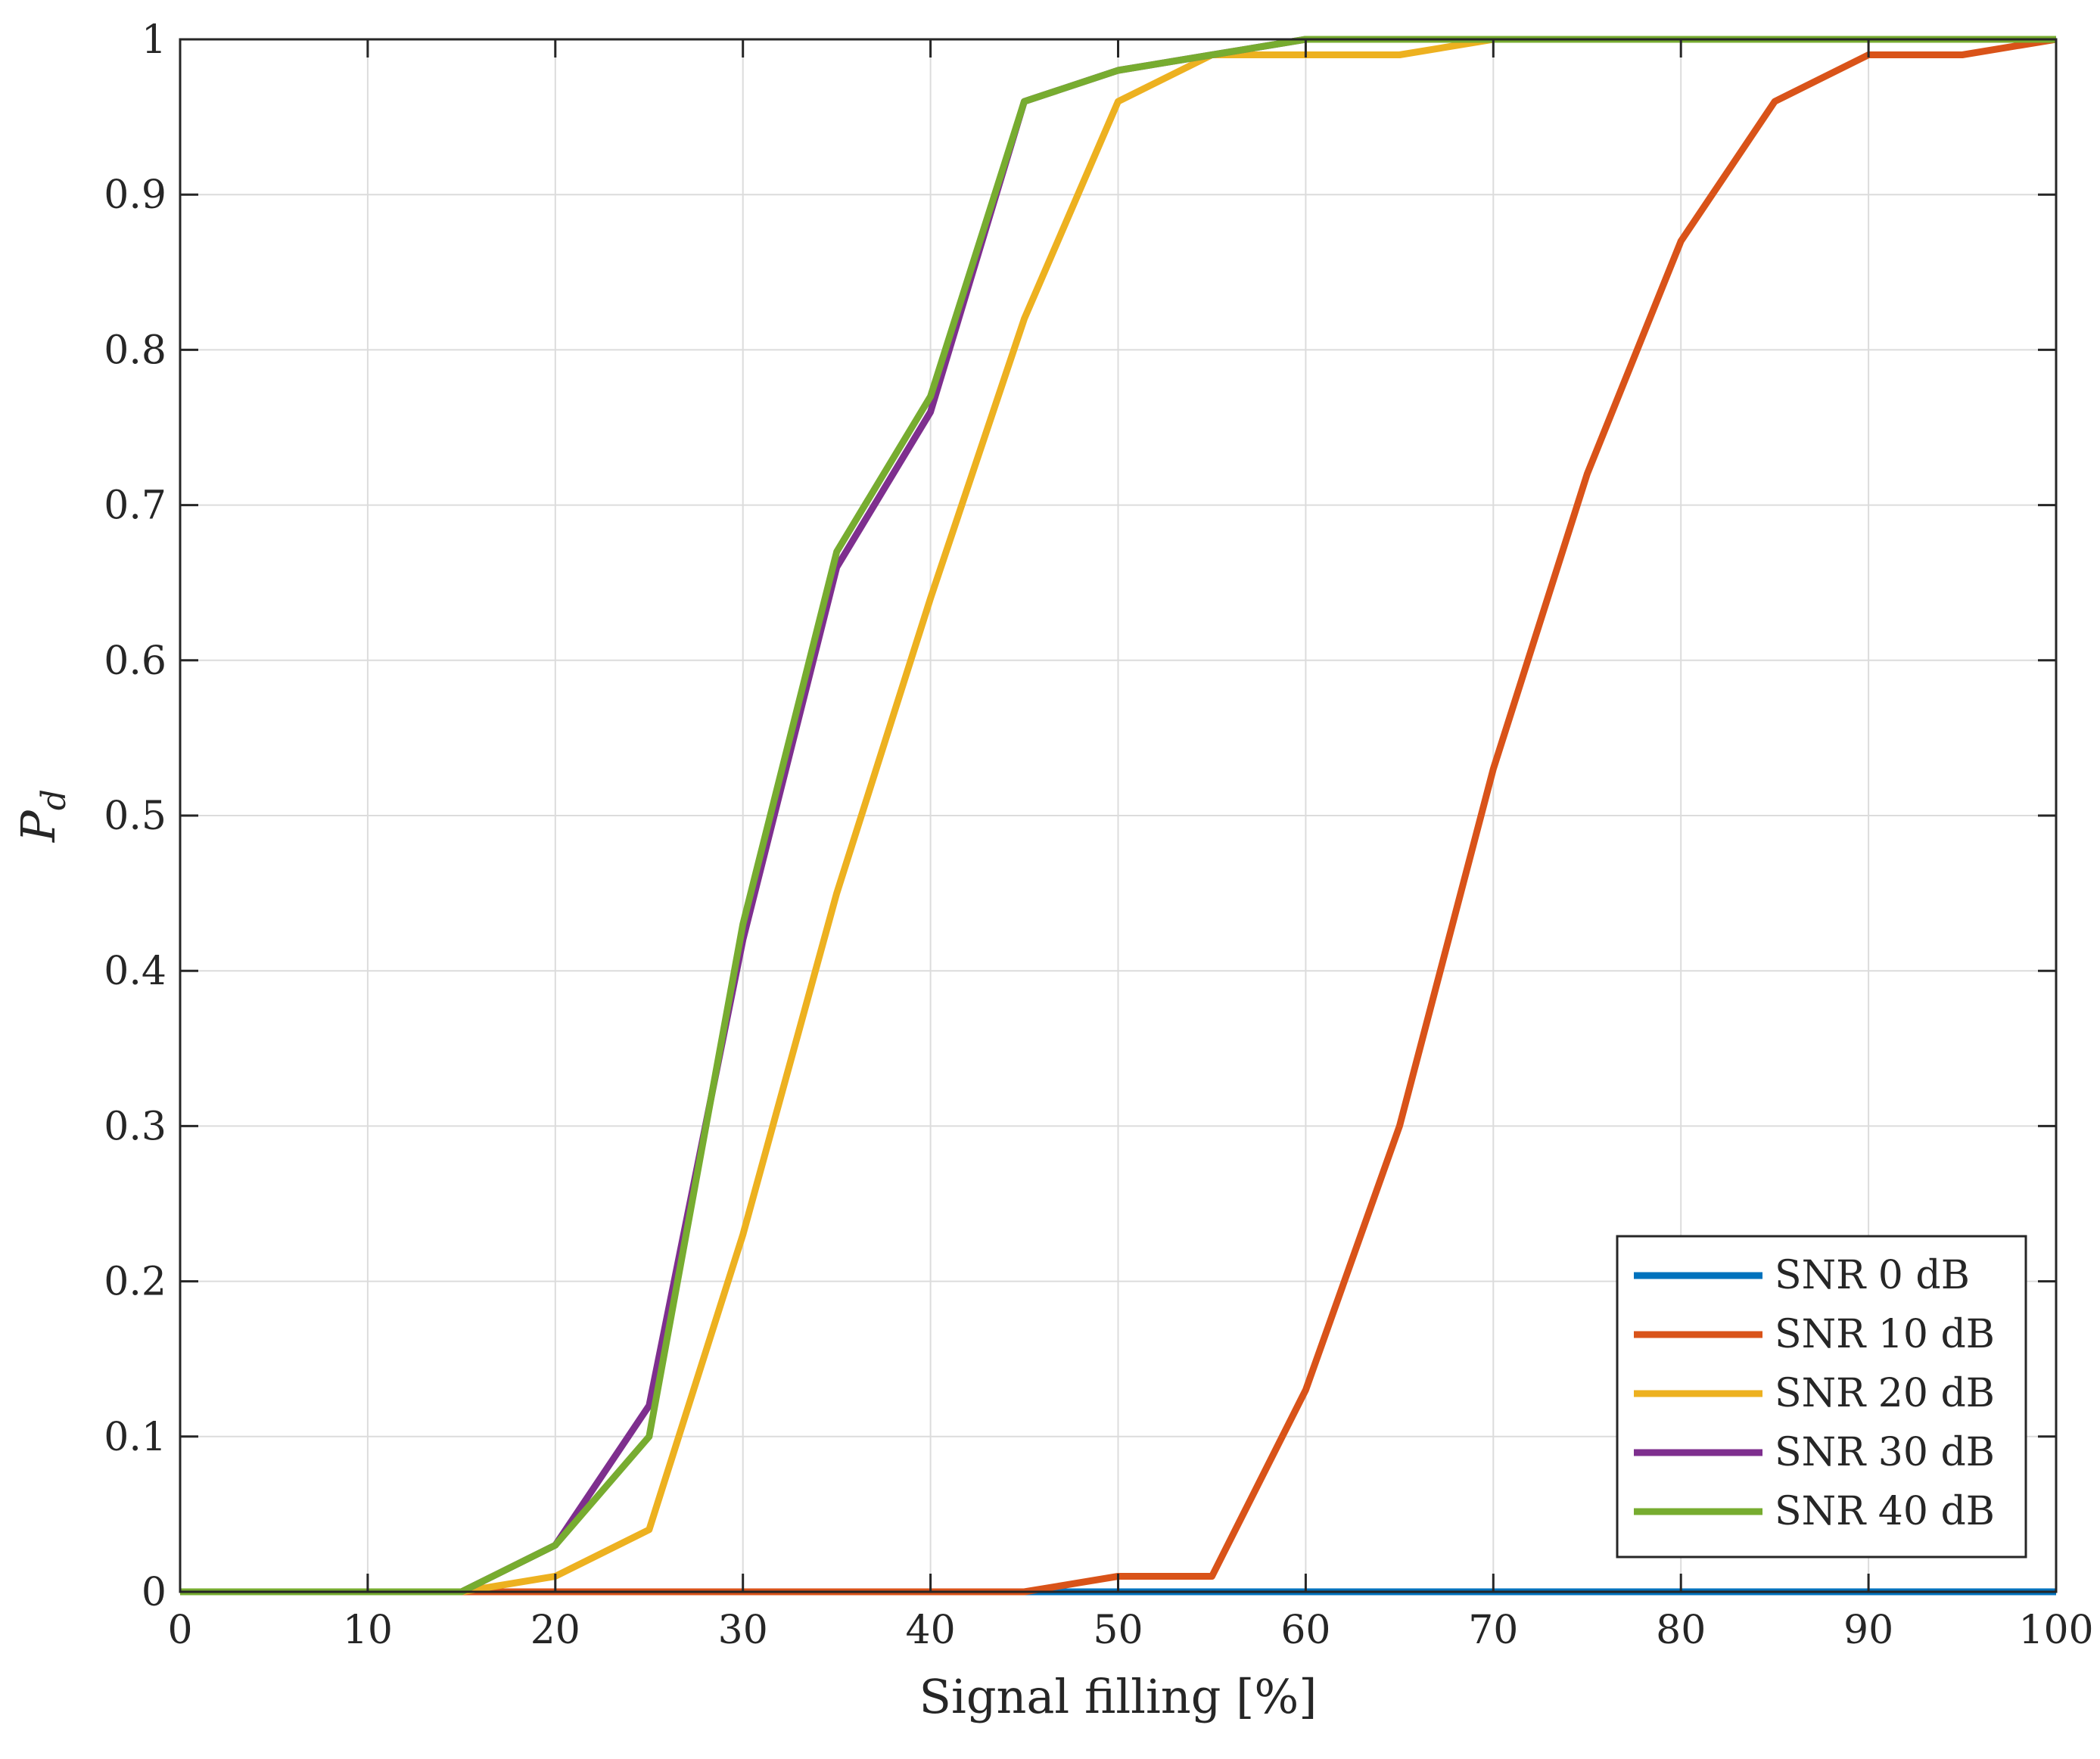 The height and width of the screenshot is (1759, 2100). What do you see at coordinates (154, 40) in the screenshot?
I see `y-tick-label: 1` at bounding box center [154, 40].